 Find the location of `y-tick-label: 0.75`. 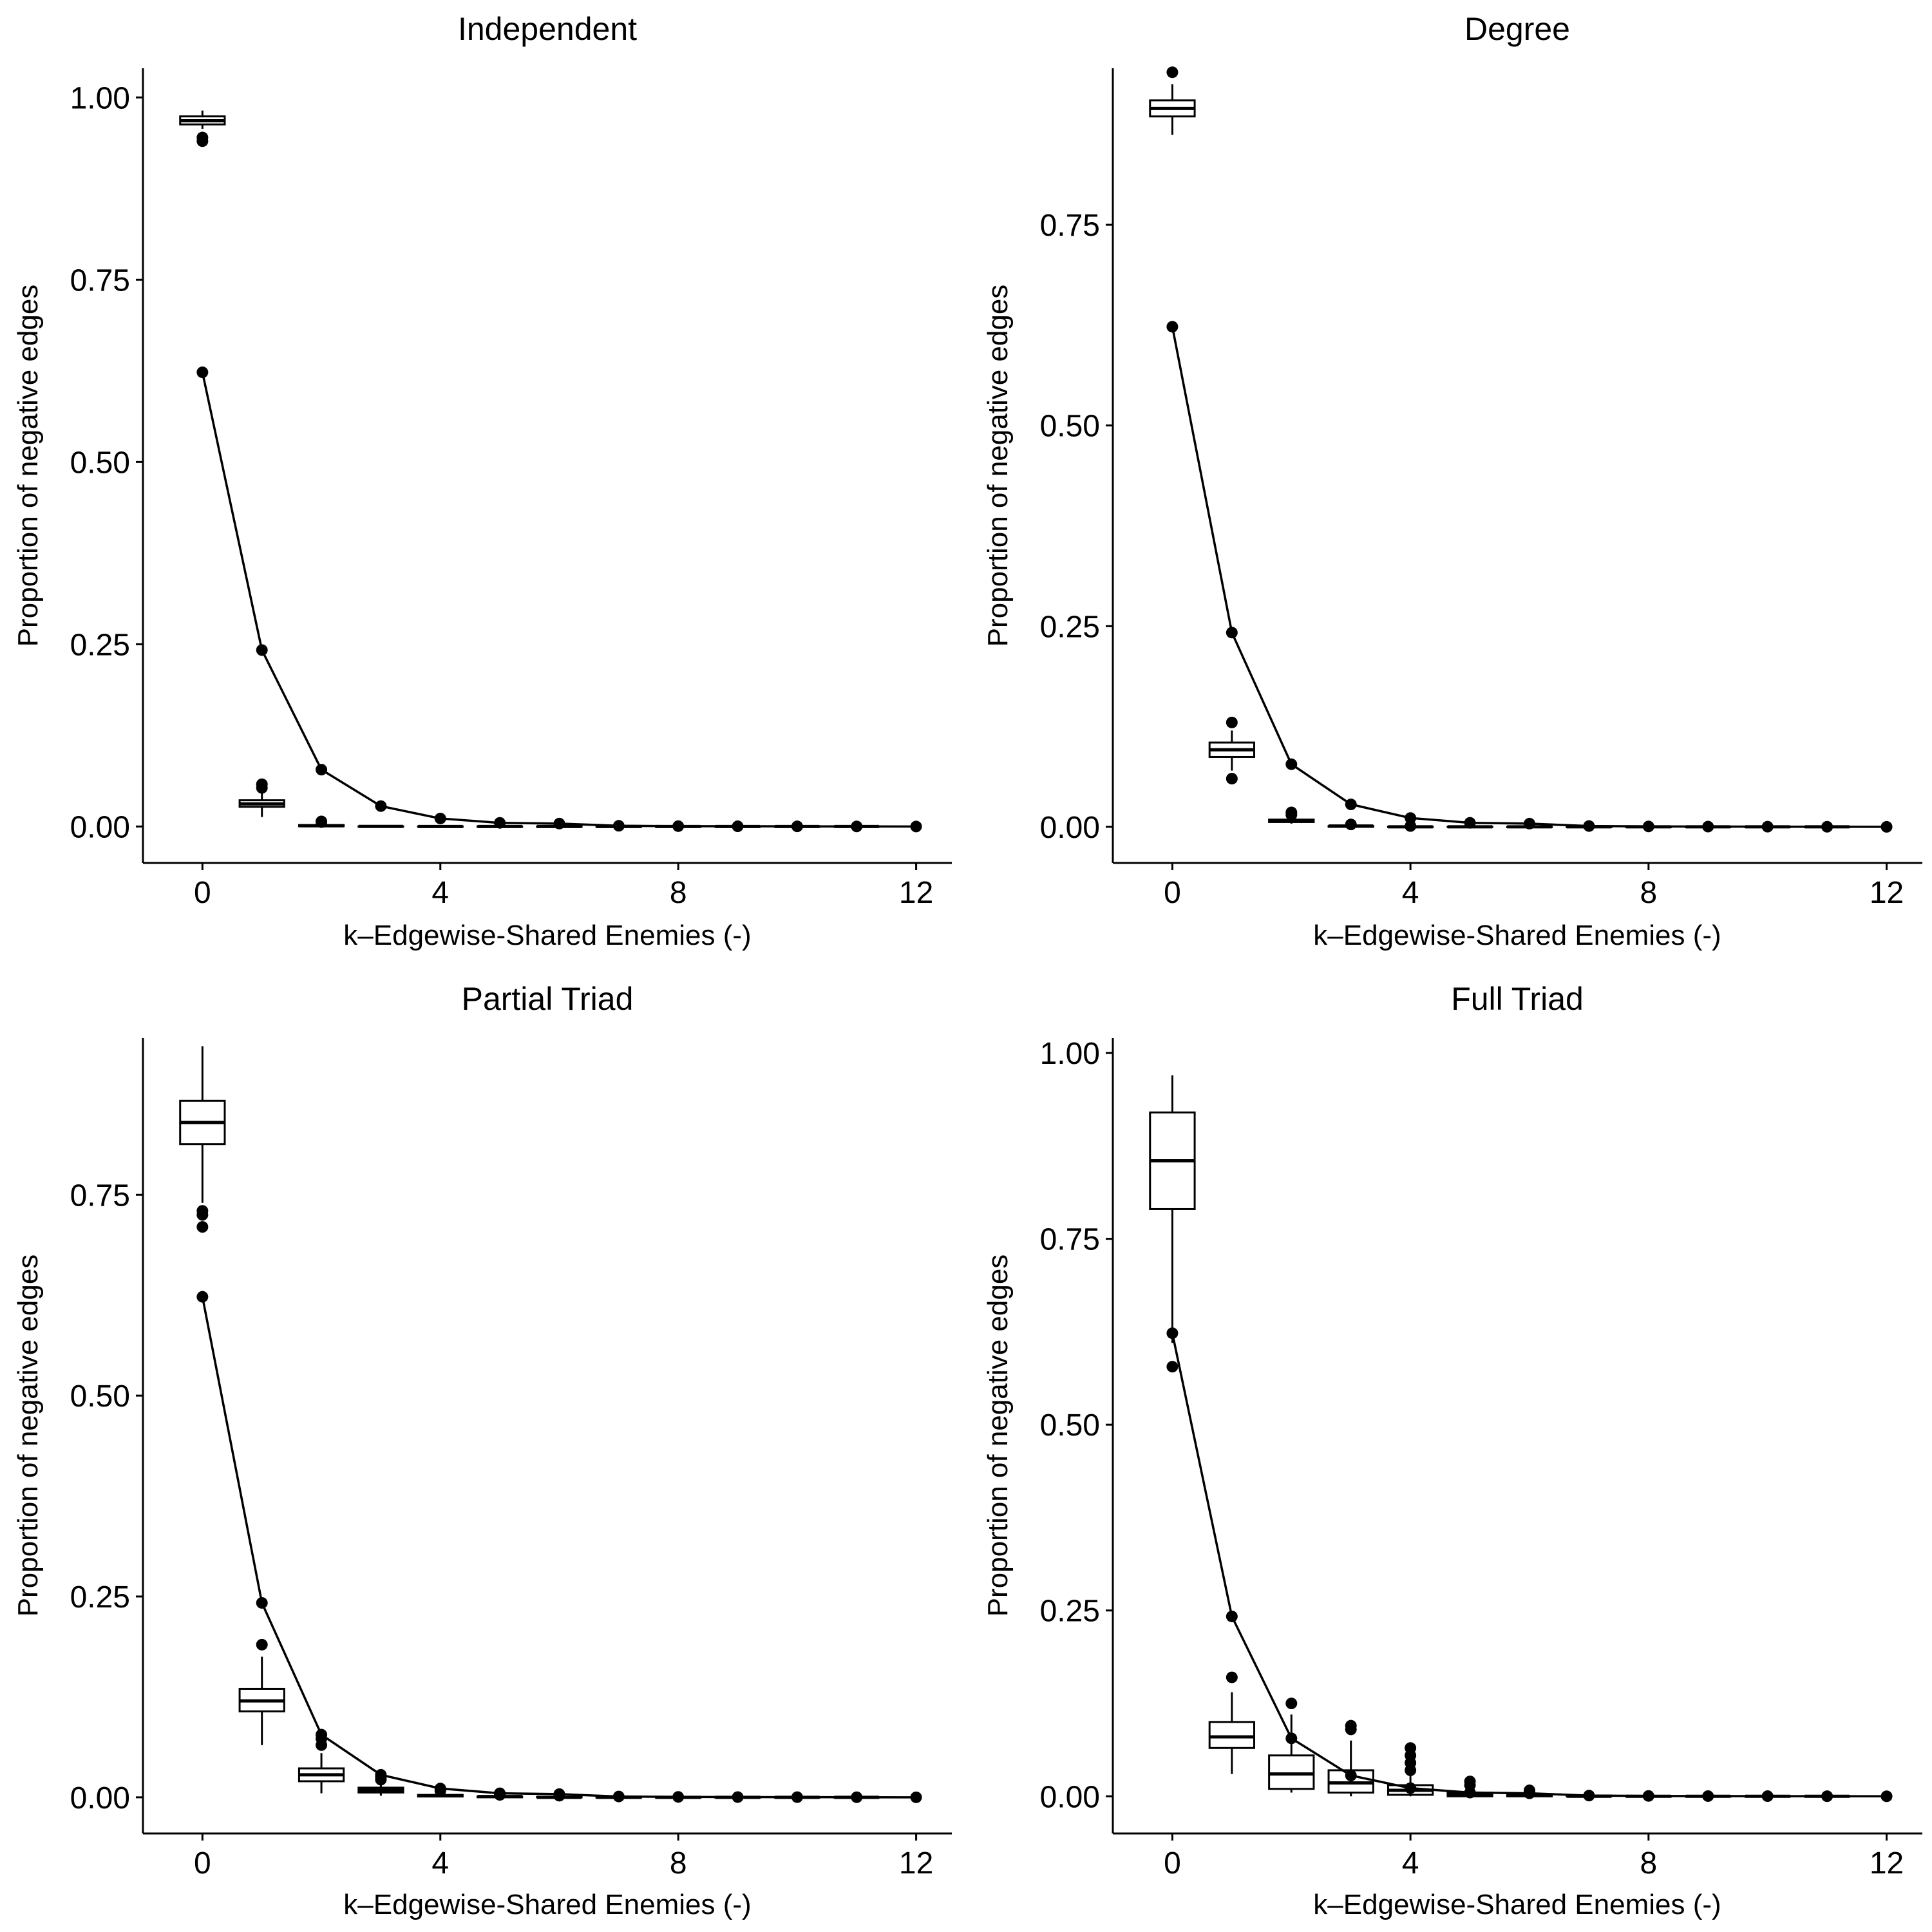

y-tick-label: 0.75 is located at coordinates (1070, 1240).